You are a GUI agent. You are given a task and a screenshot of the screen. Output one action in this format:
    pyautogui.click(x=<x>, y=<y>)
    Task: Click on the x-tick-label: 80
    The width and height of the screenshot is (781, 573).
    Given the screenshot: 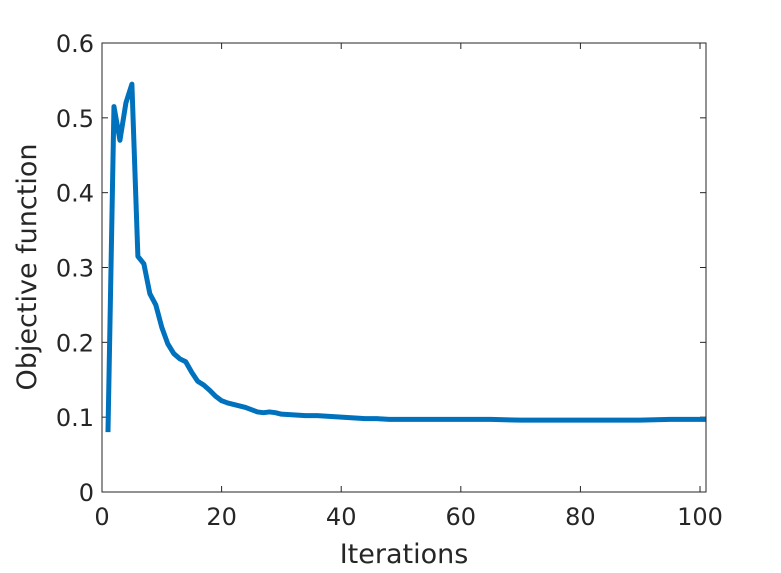 What is the action you would take?
    pyautogui.click(x=580, y=517)
    